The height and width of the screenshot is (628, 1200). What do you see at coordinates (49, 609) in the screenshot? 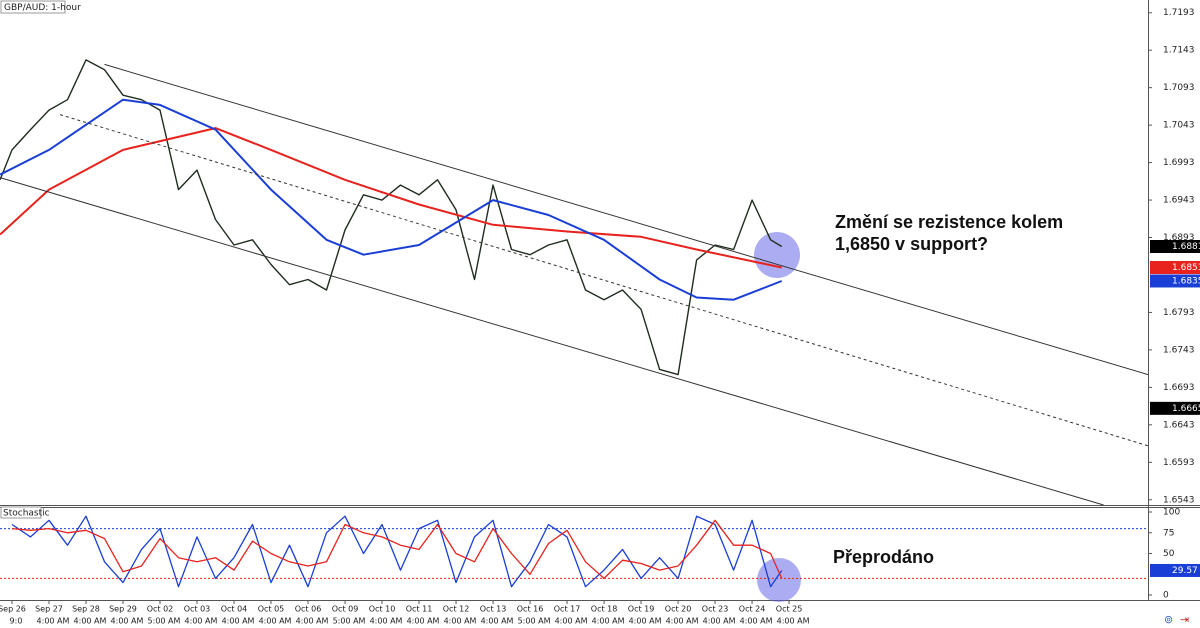
I see `x-tick-label: Sep 27` at bounding box center [49, 609].